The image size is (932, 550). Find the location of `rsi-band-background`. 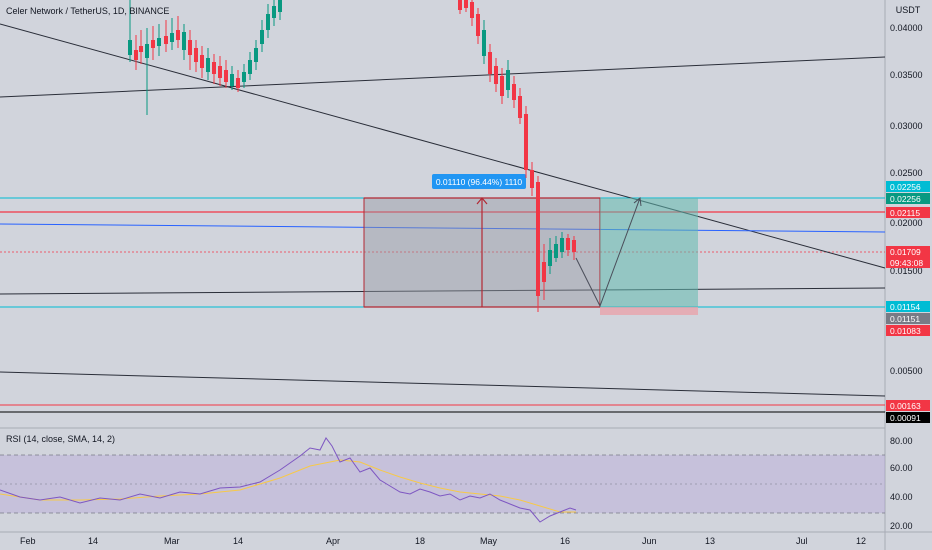

rsi-band-background is located at coordinates (442, 484).